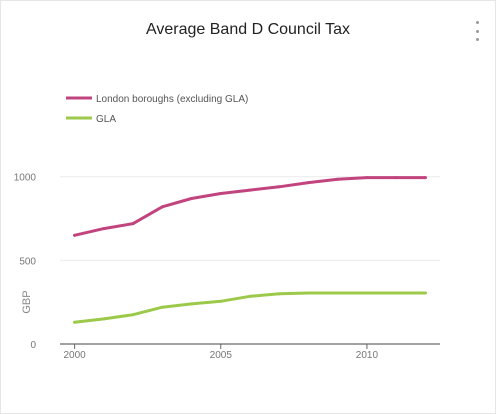 This screenshot has height=414, width=496. Describe the element at coordinates (477, 31) in the screenshot. I see `more-vertical-icon` at that location.